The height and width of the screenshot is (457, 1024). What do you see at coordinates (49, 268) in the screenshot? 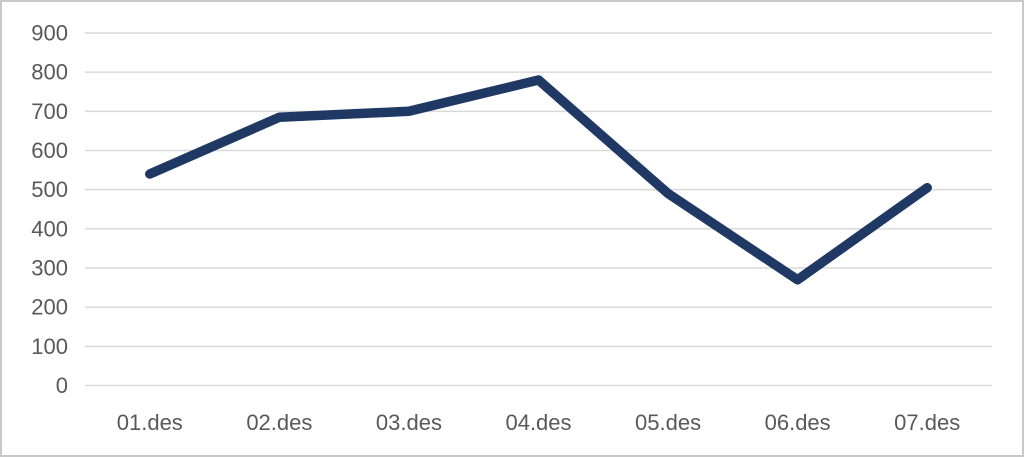
I see `y-axis-tick-label: 300` at bounding box center [49, 268].